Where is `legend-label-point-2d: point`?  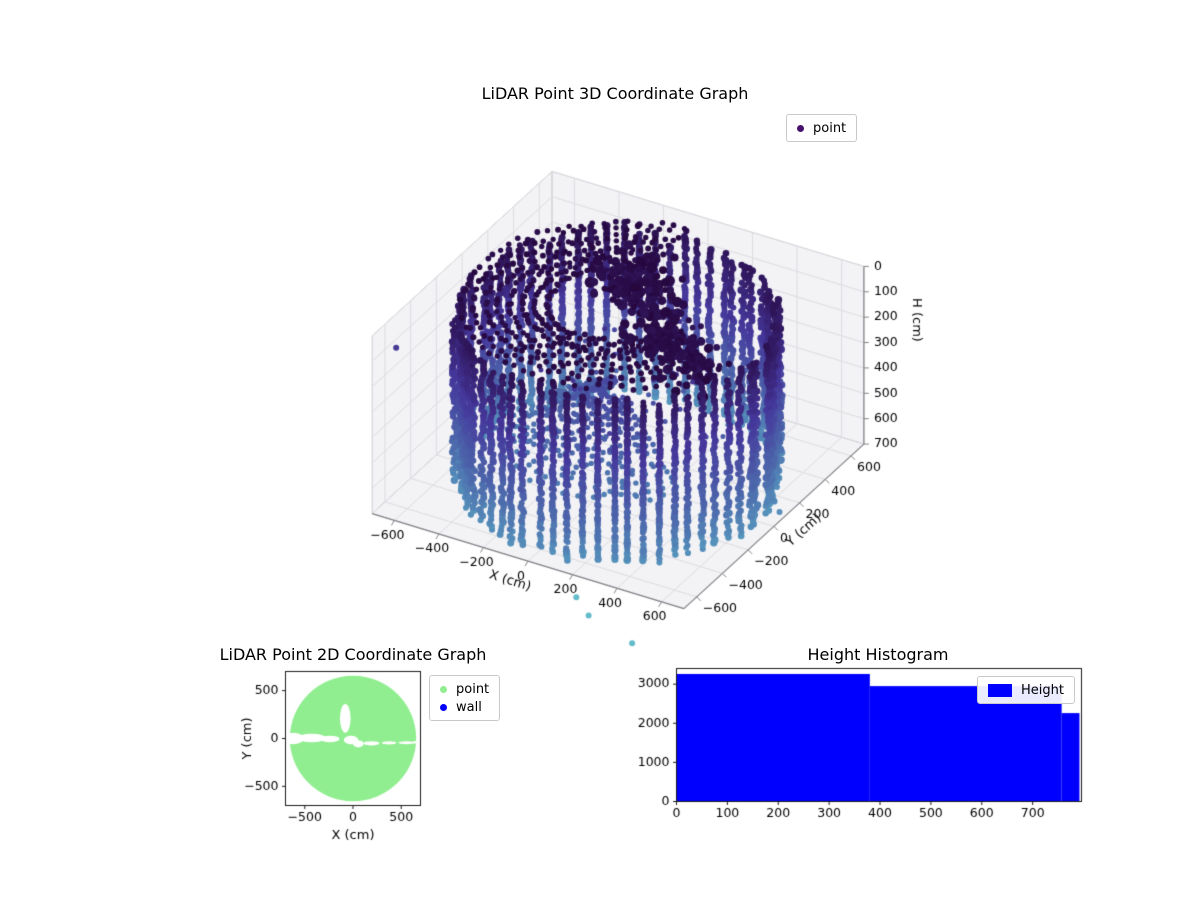
legend-label-point-2d: point is located at coordinates (473, 689).